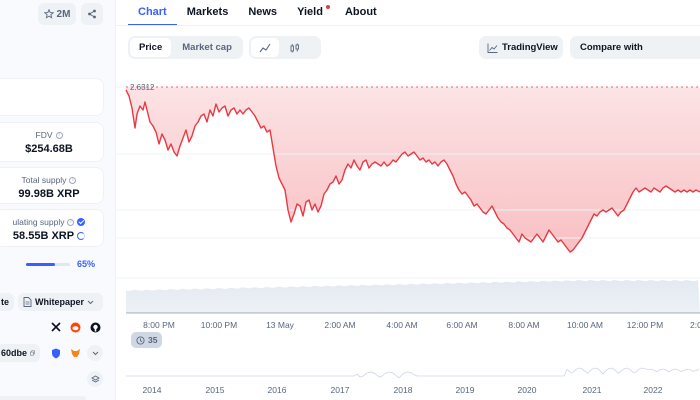 The image size is (700, 400). I want to click on copy-icon, so click(32, 353).